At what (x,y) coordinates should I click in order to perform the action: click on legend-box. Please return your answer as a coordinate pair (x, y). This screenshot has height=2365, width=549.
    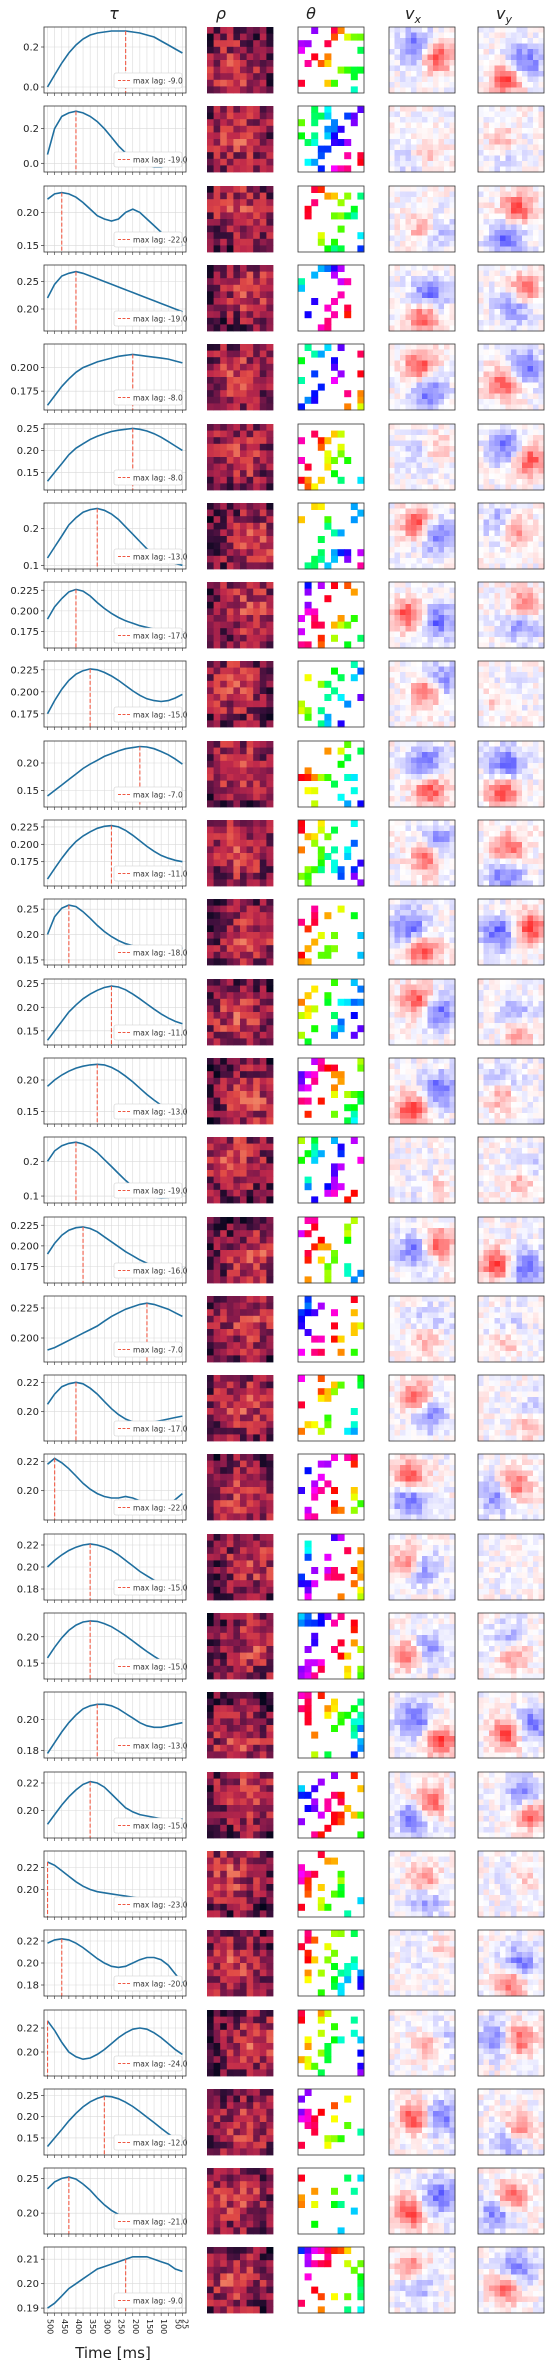
    Looking at the image, I should click on (148, 159).